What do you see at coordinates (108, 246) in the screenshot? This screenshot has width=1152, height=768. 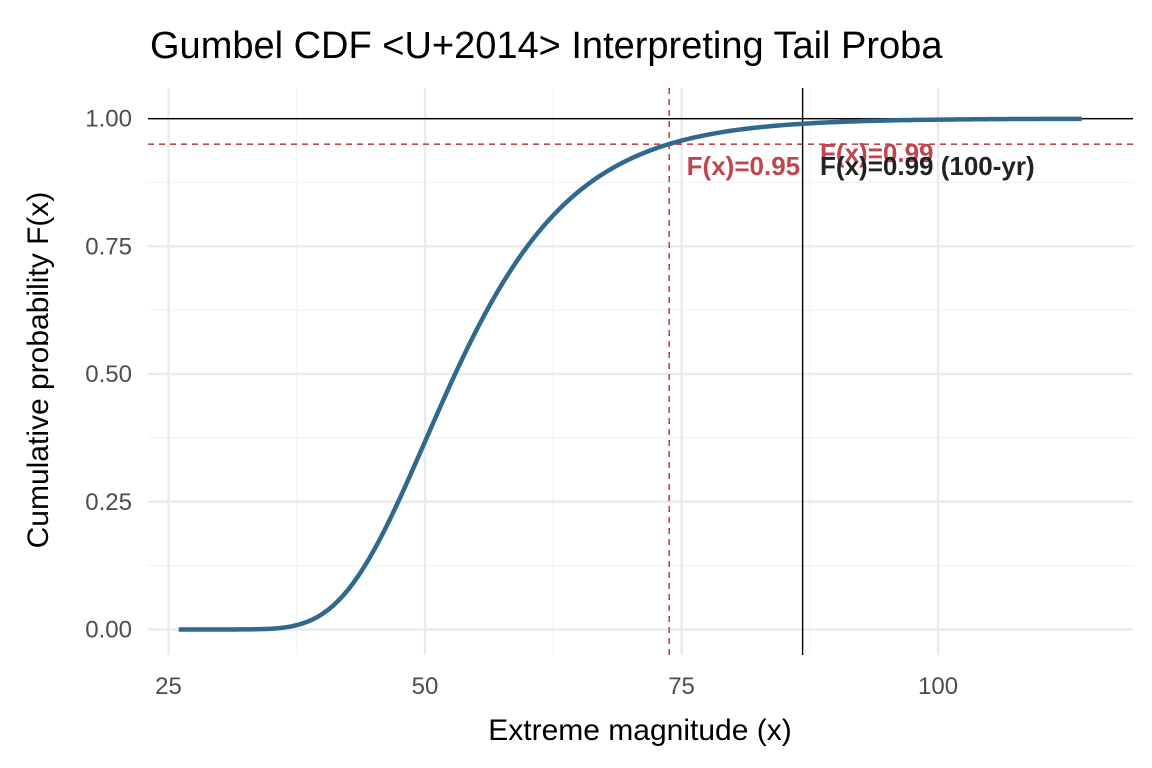 I see `y-tick-label: 0.75` at bounding box center [108, 246].